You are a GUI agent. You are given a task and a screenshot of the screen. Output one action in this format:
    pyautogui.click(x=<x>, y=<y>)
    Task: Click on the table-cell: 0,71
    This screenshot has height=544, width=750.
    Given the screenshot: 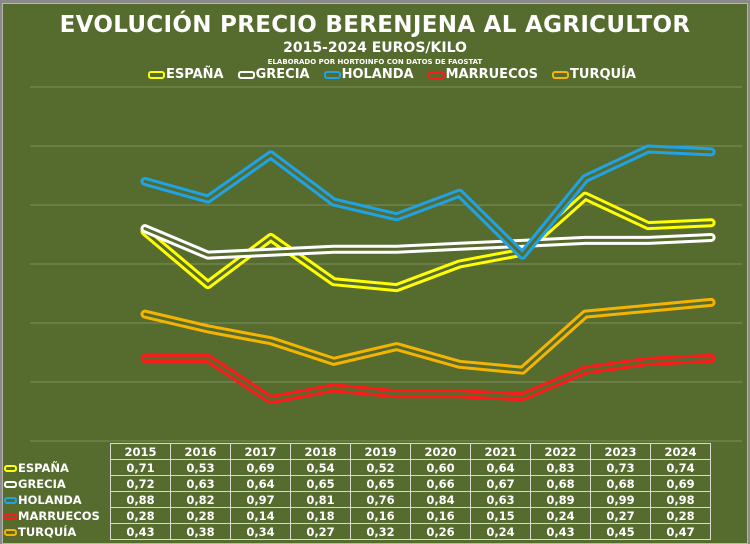 What is the action you would take?
    pyautogui.click(x=140, y=467)
    